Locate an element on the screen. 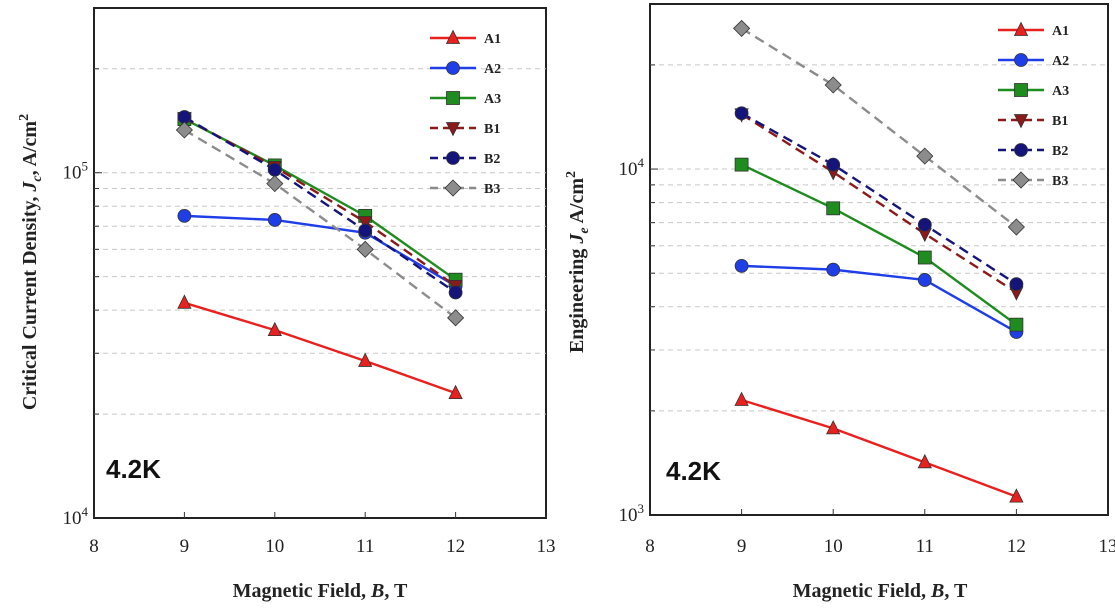 The width and height of the screenshot is (1115, 610). left-y-tick-labels: 10⁴ 10⁵ is located at coordinates (76, 344).